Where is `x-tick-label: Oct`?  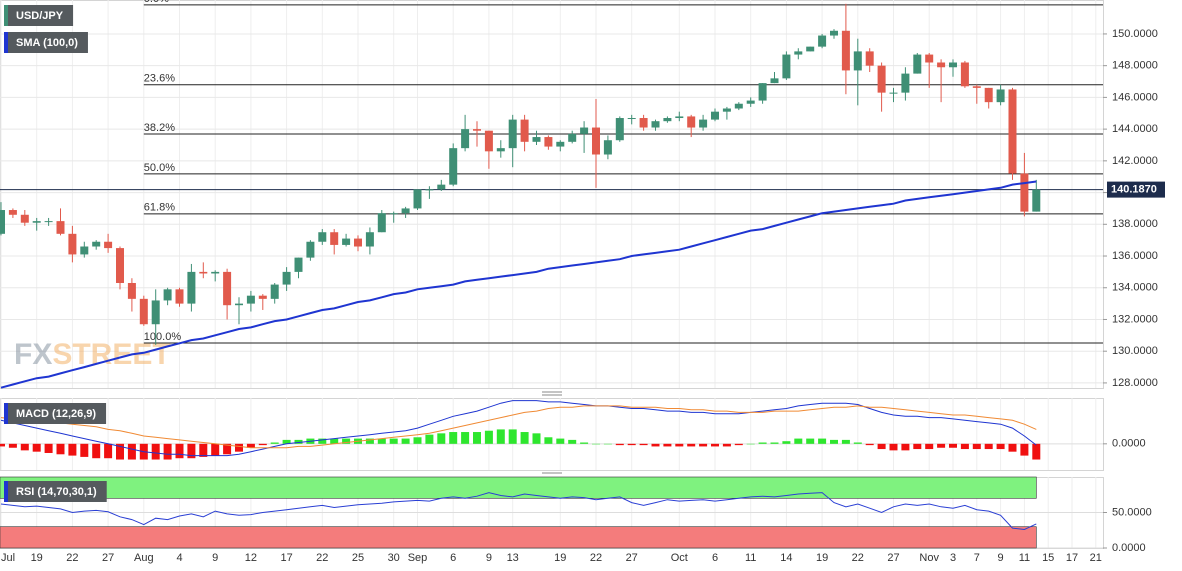
x-tick-label: Oct is located at coordinates (679, 558).